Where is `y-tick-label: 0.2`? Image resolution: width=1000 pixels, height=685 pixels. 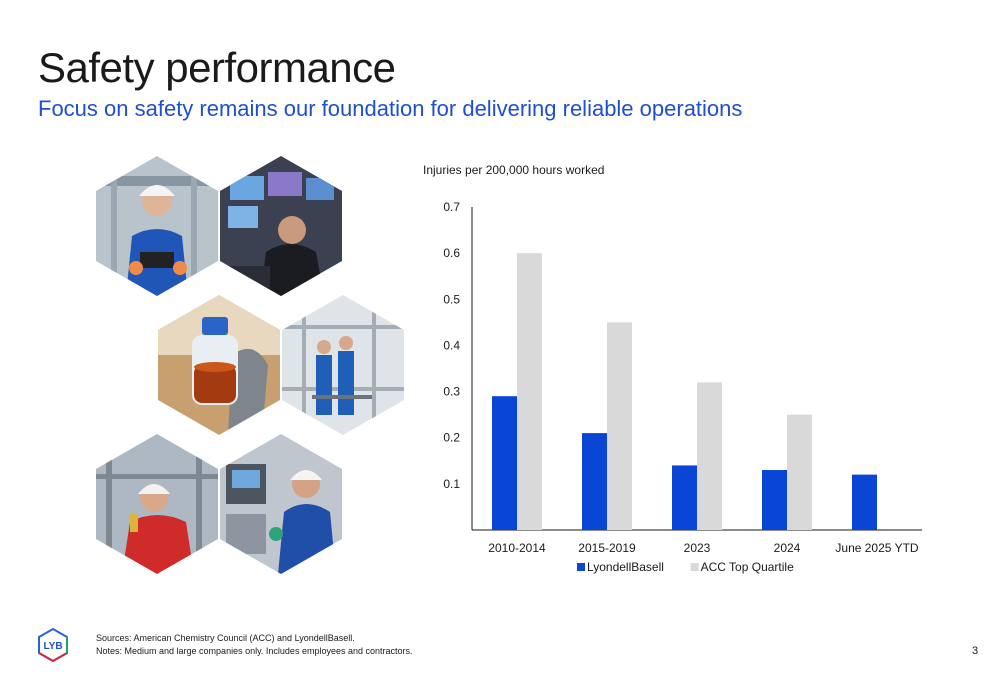
y-tick-label: 0.2 is located at coordinates (451, 438).